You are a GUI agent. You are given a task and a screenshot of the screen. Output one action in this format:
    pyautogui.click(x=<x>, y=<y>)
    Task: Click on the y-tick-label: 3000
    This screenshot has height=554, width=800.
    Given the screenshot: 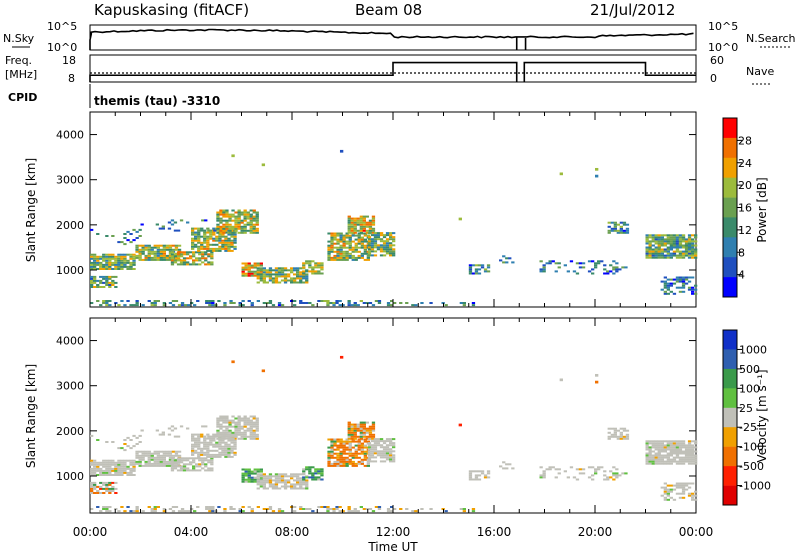 What is the action you would take?
    pyautogui.click(x=70, y=180)
    